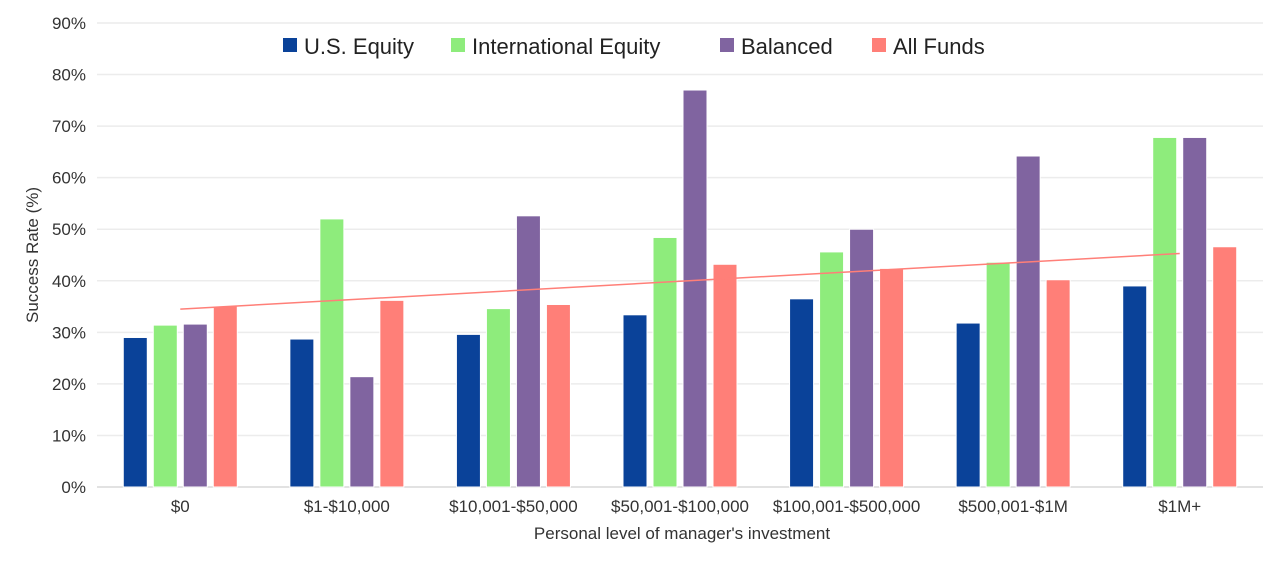  What do you see at coordinates (69, 281) in the screenshot?
I see `y-tick-label: 40%` at bounding box center [69, 281].